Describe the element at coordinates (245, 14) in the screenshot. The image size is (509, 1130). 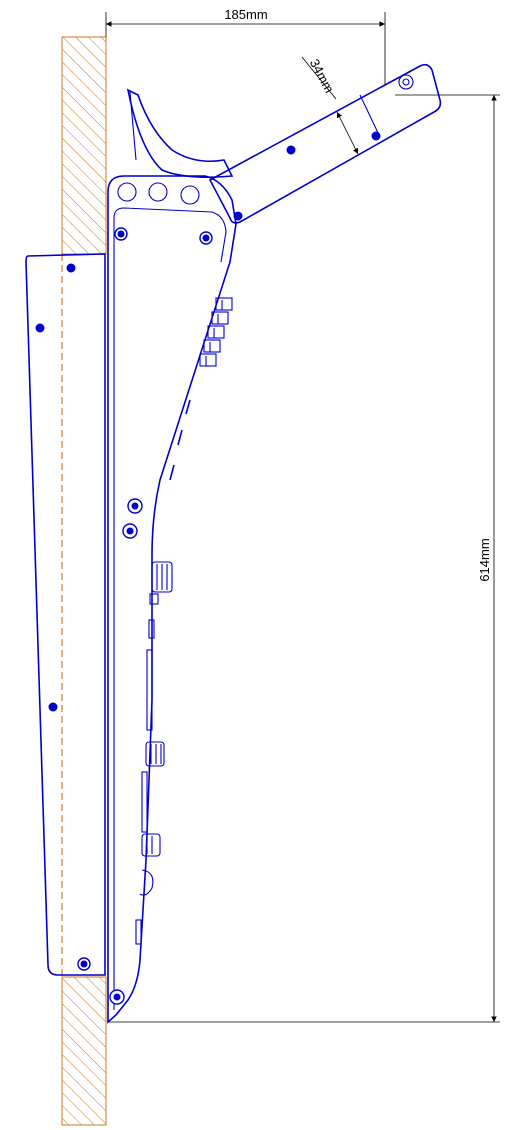
I see `width-label: 185mm` at that location.